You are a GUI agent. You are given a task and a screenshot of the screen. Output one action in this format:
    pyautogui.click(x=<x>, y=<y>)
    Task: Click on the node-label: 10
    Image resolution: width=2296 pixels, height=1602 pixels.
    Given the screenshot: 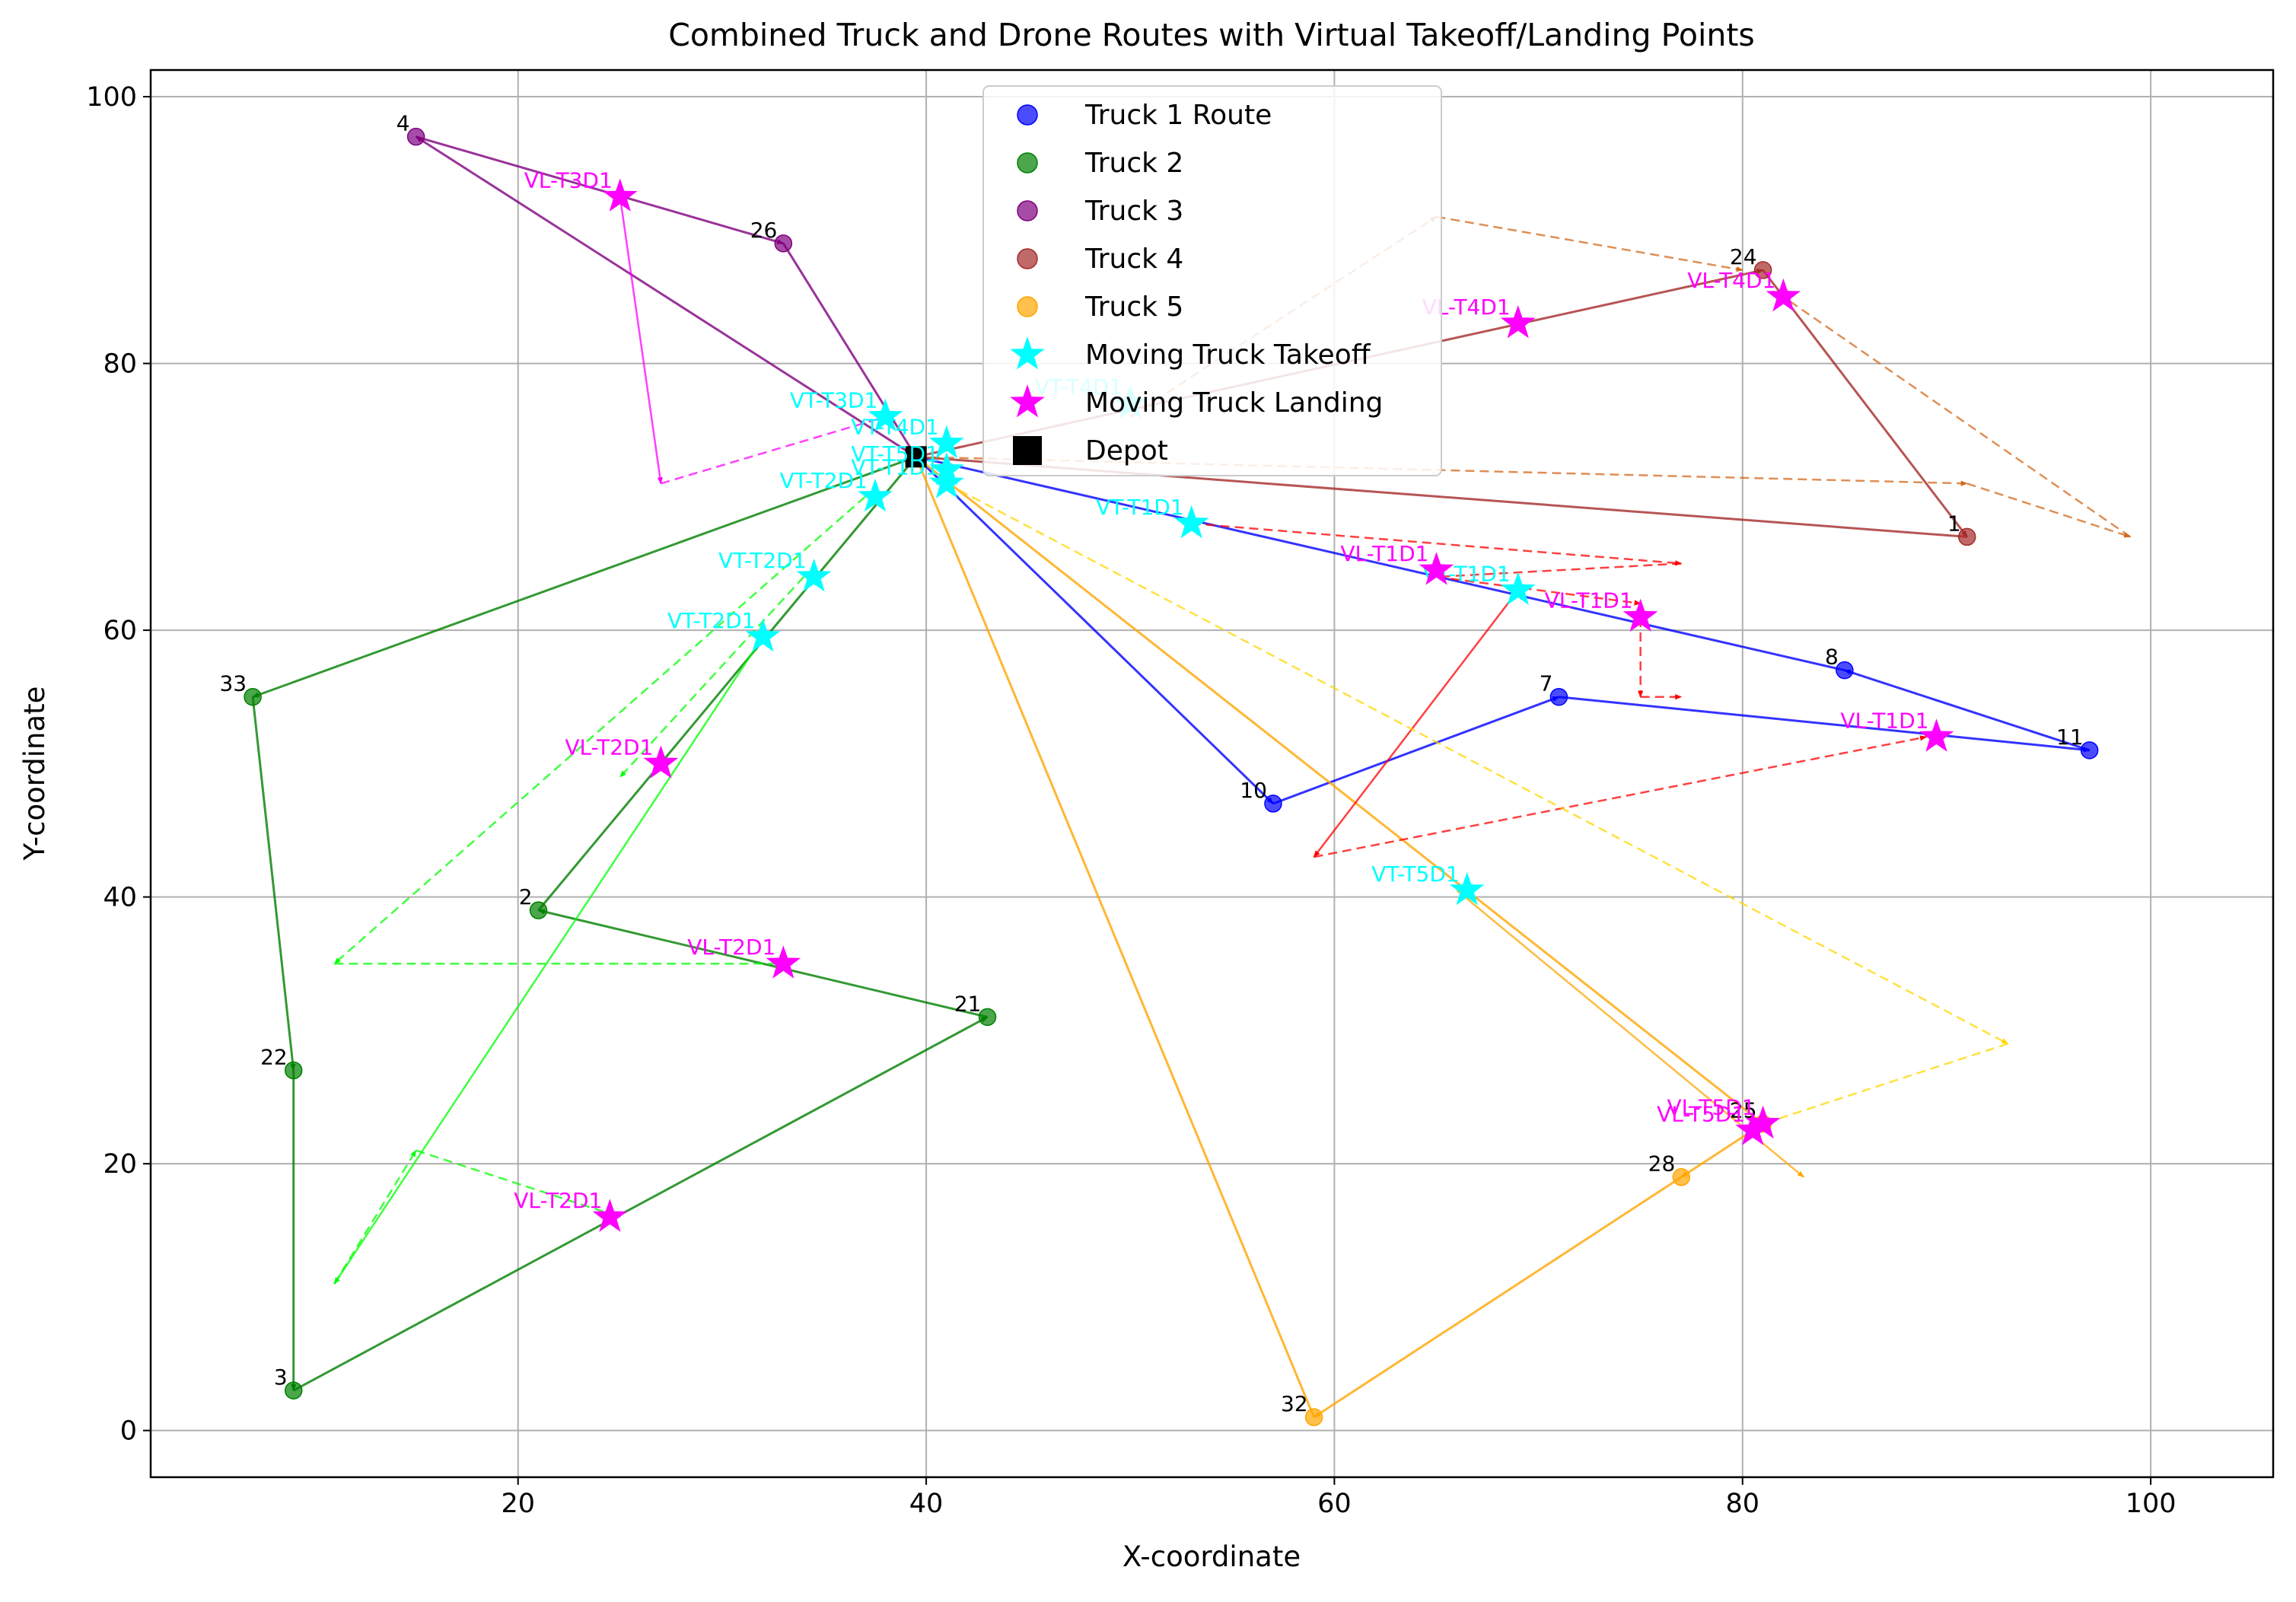 What is the action you would take?
    pyautogui.click(x=1253, y=790)
    